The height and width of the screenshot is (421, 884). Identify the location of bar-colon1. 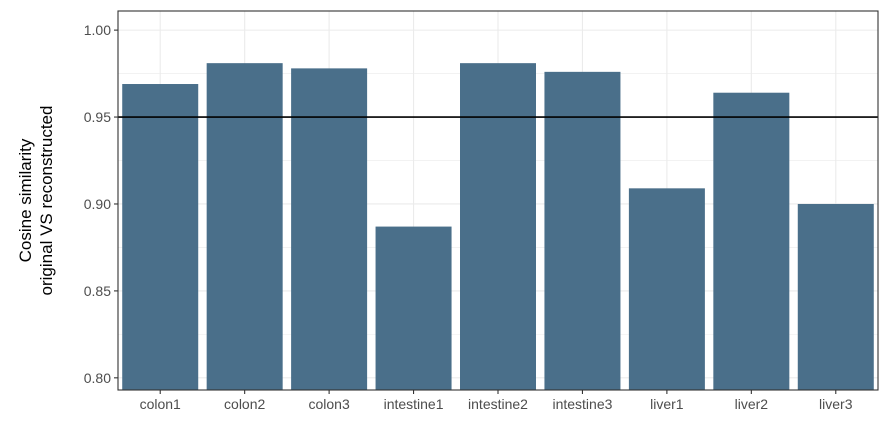
(160, 237).